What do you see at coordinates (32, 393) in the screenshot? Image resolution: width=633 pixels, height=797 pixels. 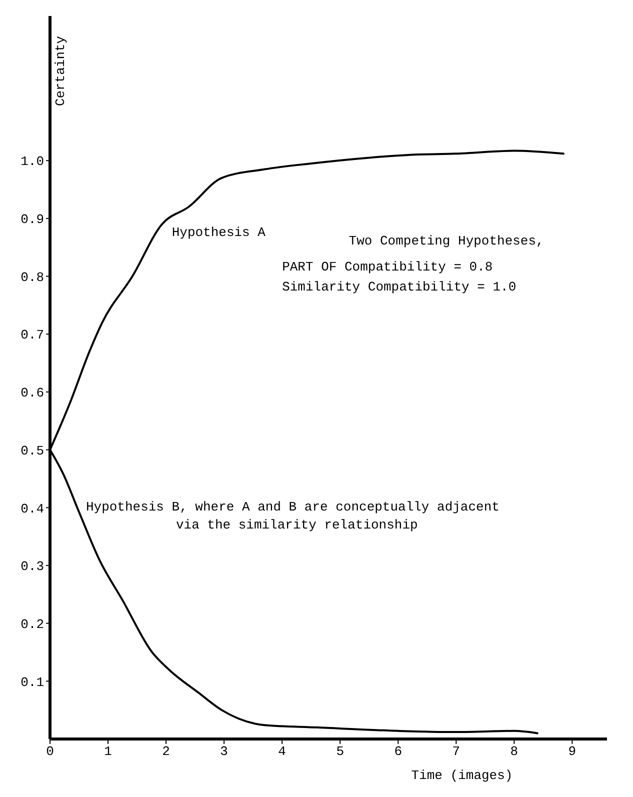 I see `y-tick-label: 0.6` at bounding box center [32, 393].